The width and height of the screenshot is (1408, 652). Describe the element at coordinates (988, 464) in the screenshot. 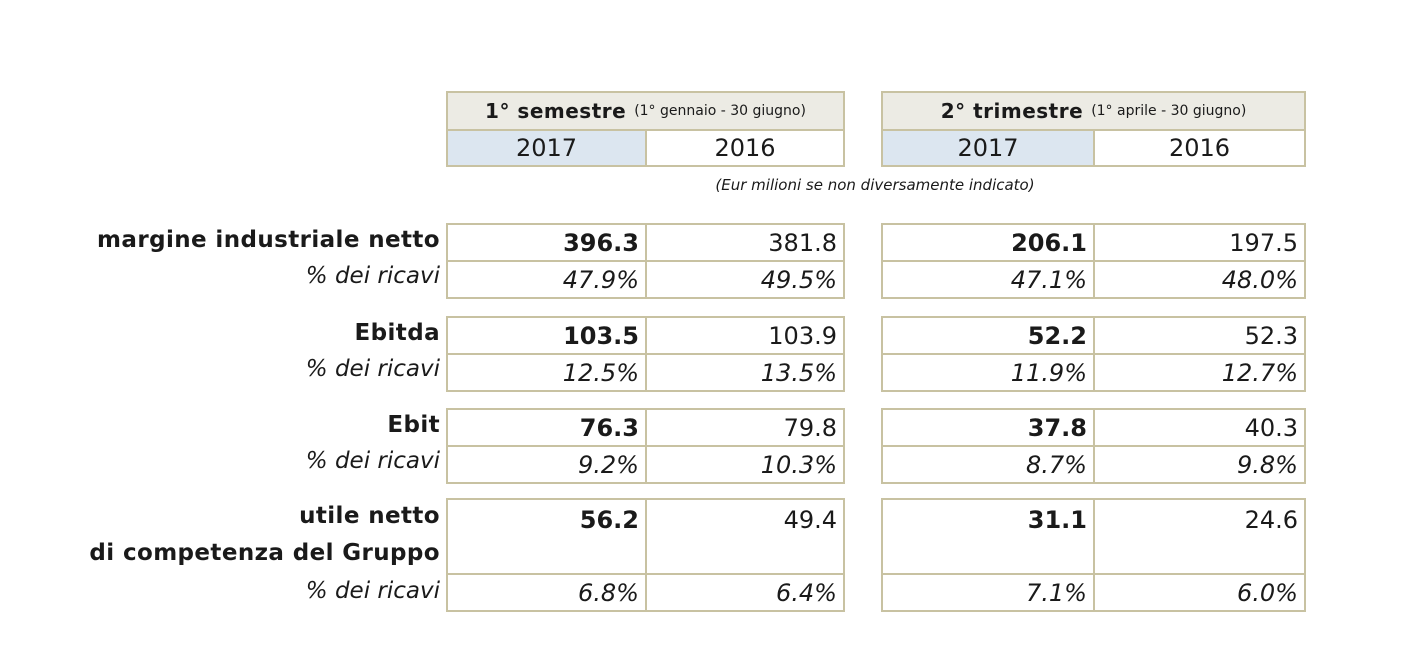

I see `pct-ebit-q-2017: 8.7%` at that location.